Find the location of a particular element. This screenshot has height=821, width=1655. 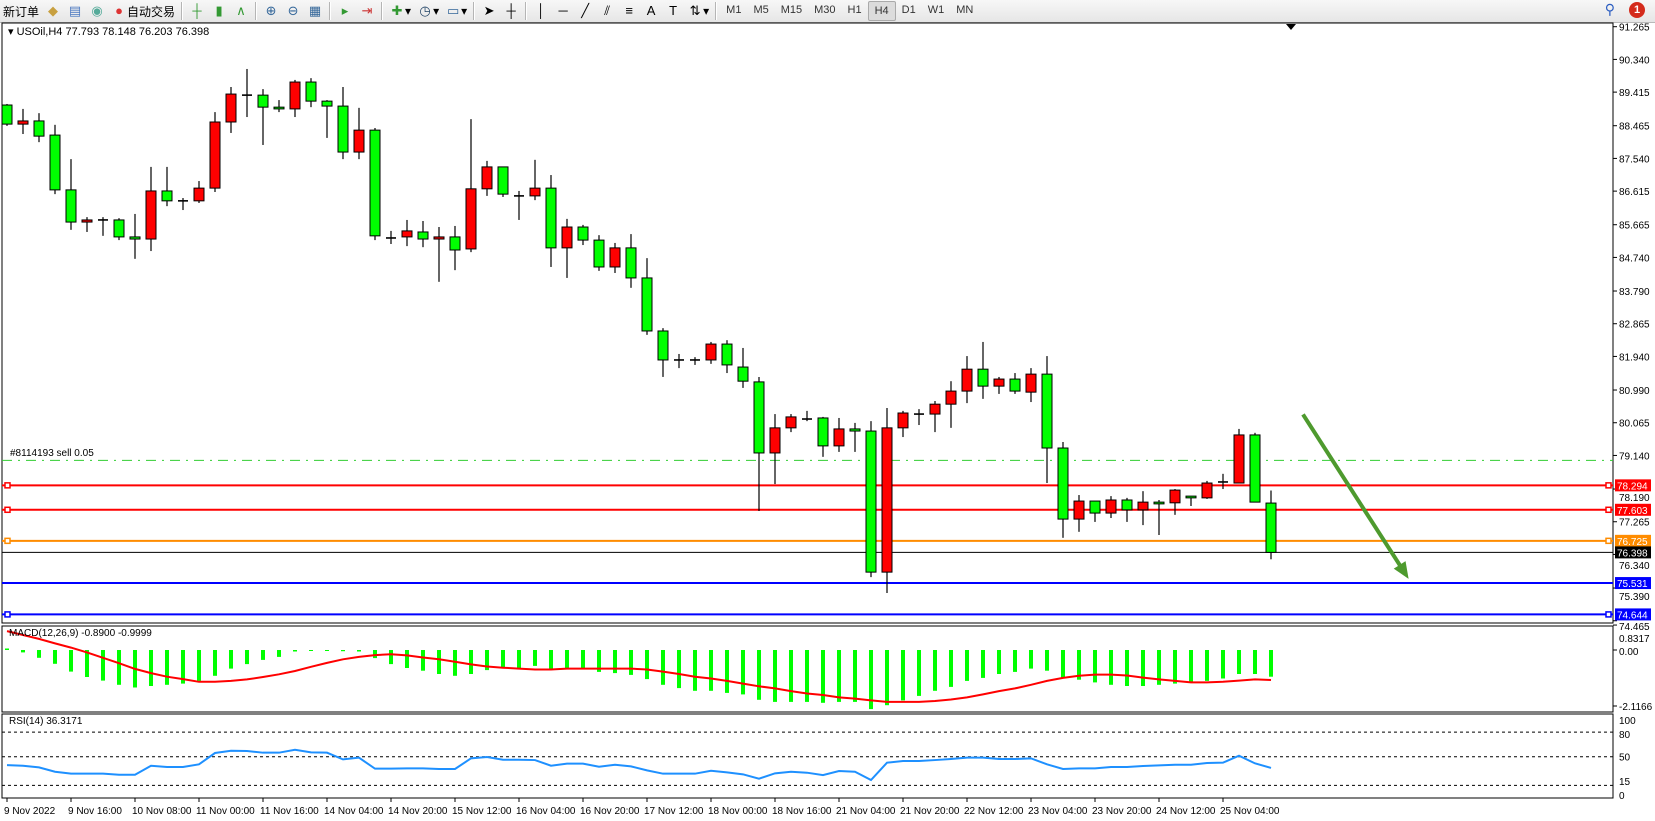

timeframe-w1: W1 is located at coordinates (936, 10).